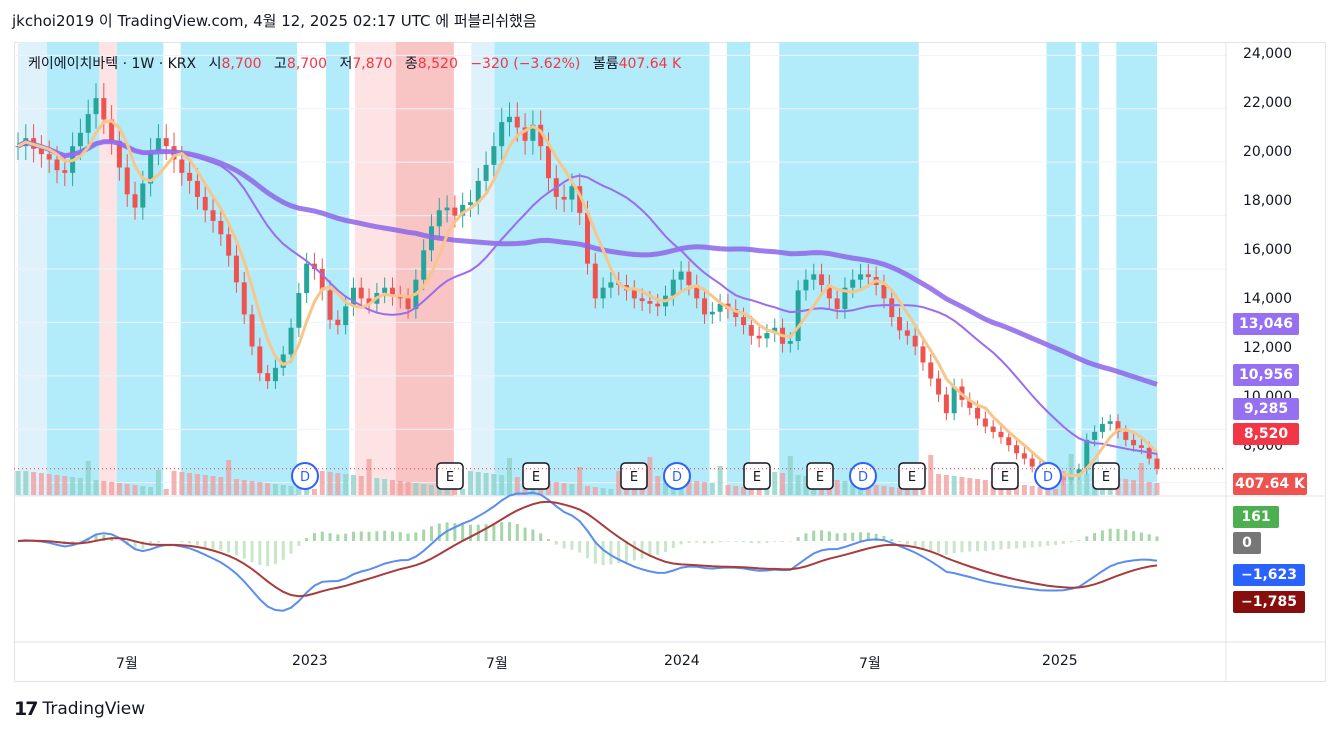 This screenshot has width=1341, height=735. What do you see at coordinates (650, 64) in the screenshot?
I see `volume-value: 407.64 K` at bounding box center [650, 64].